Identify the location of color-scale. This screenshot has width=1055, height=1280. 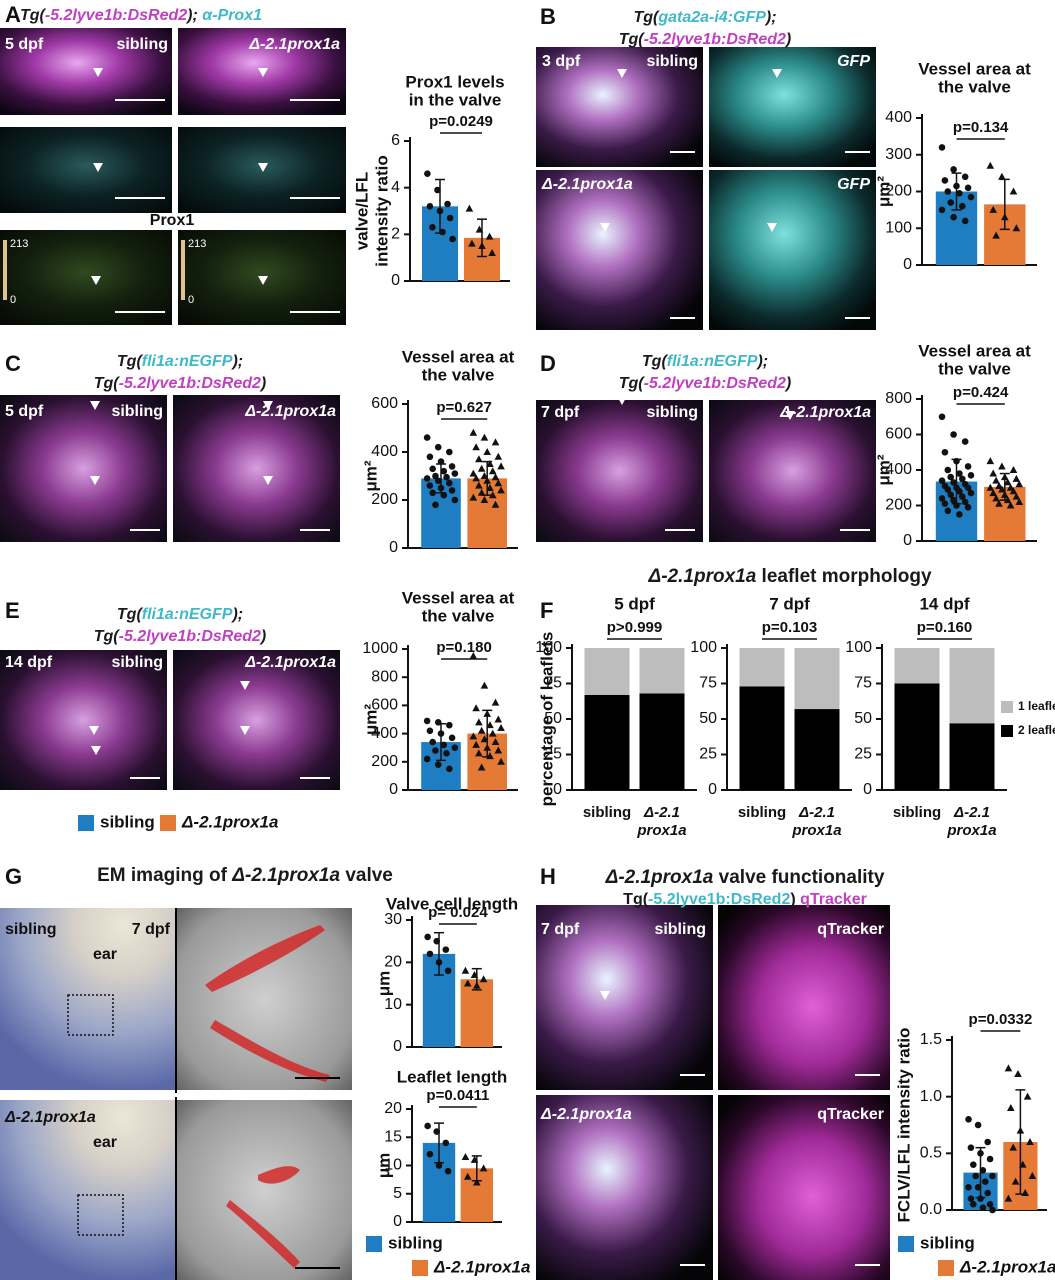
(5, 270).